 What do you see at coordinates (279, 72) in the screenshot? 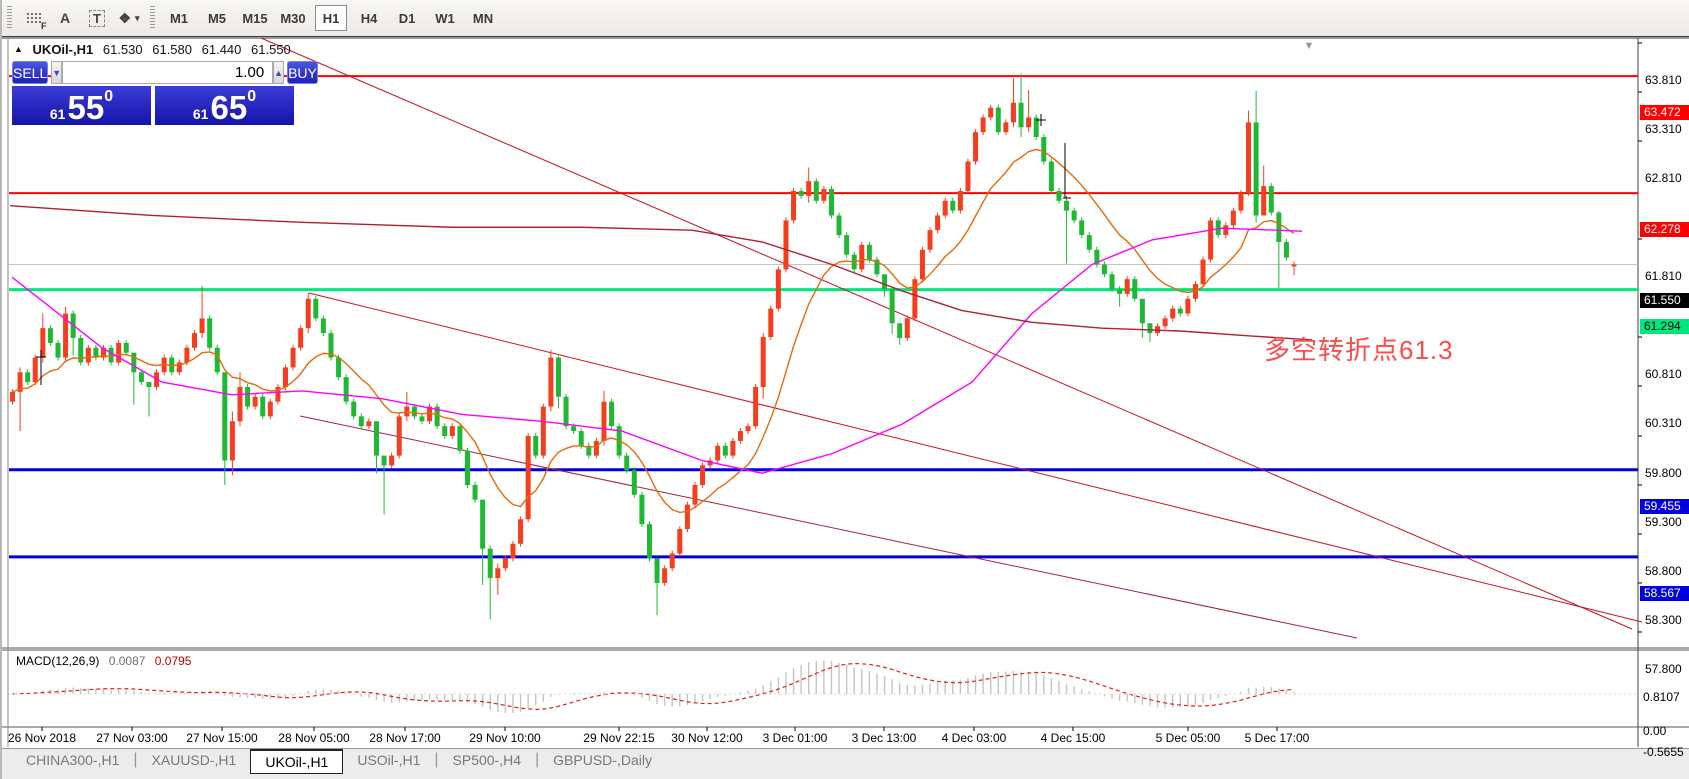
I see `volume-increase-button: ▲` at bounding box center [279, 72].